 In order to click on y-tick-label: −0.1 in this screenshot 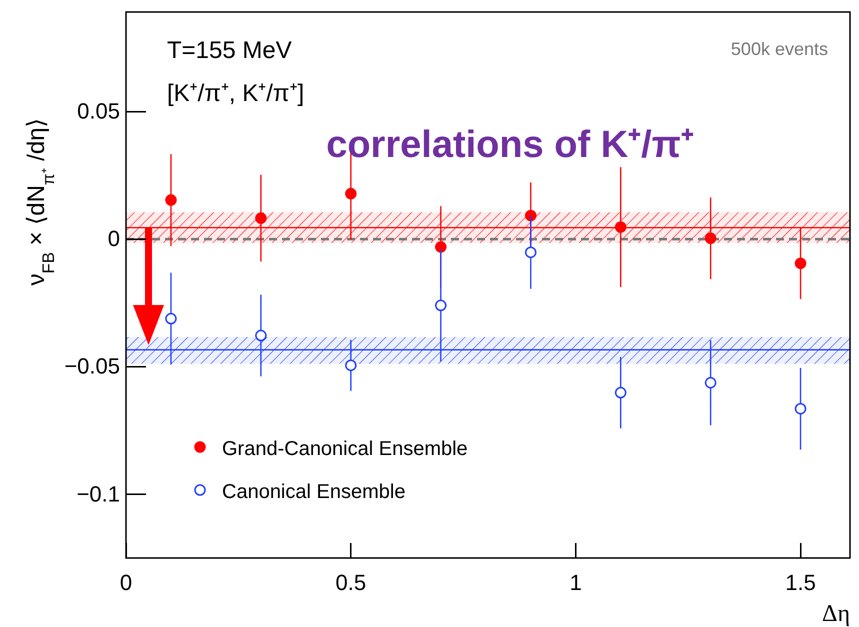, I will do `click(98, 493)`.